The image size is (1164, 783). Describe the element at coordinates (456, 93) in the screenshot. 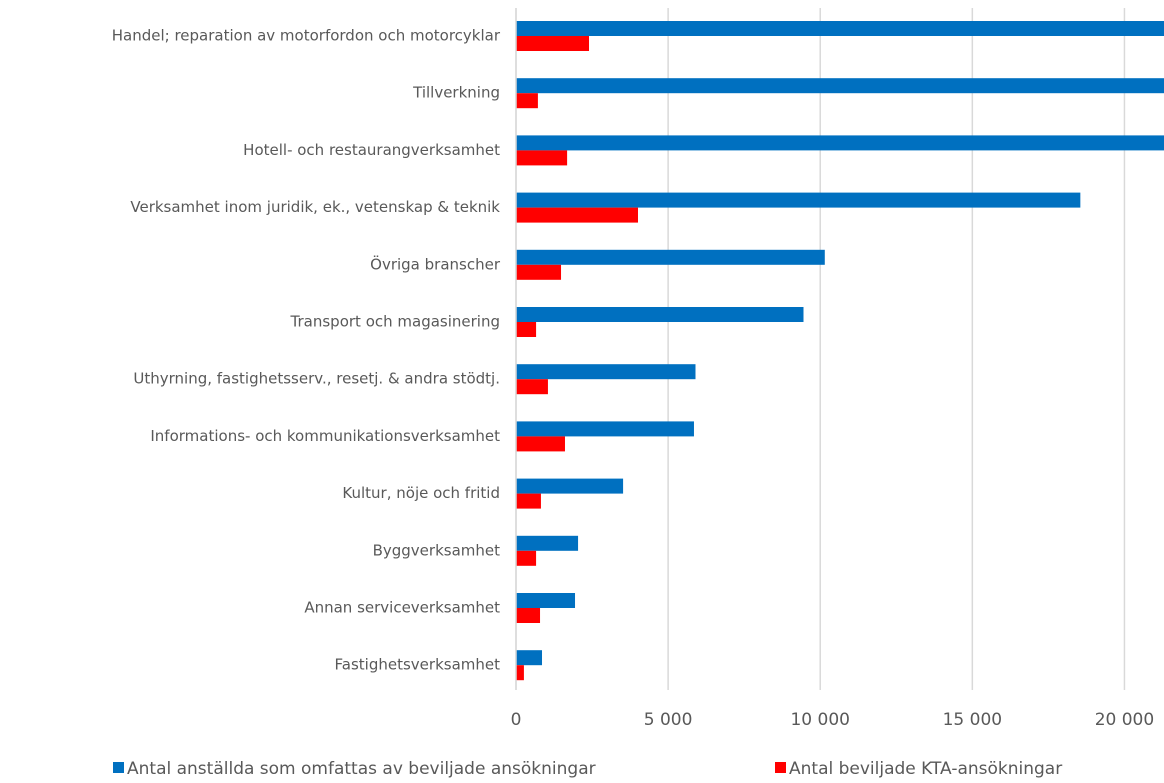

I see `y-tick-label: Tillverkning` at that location.